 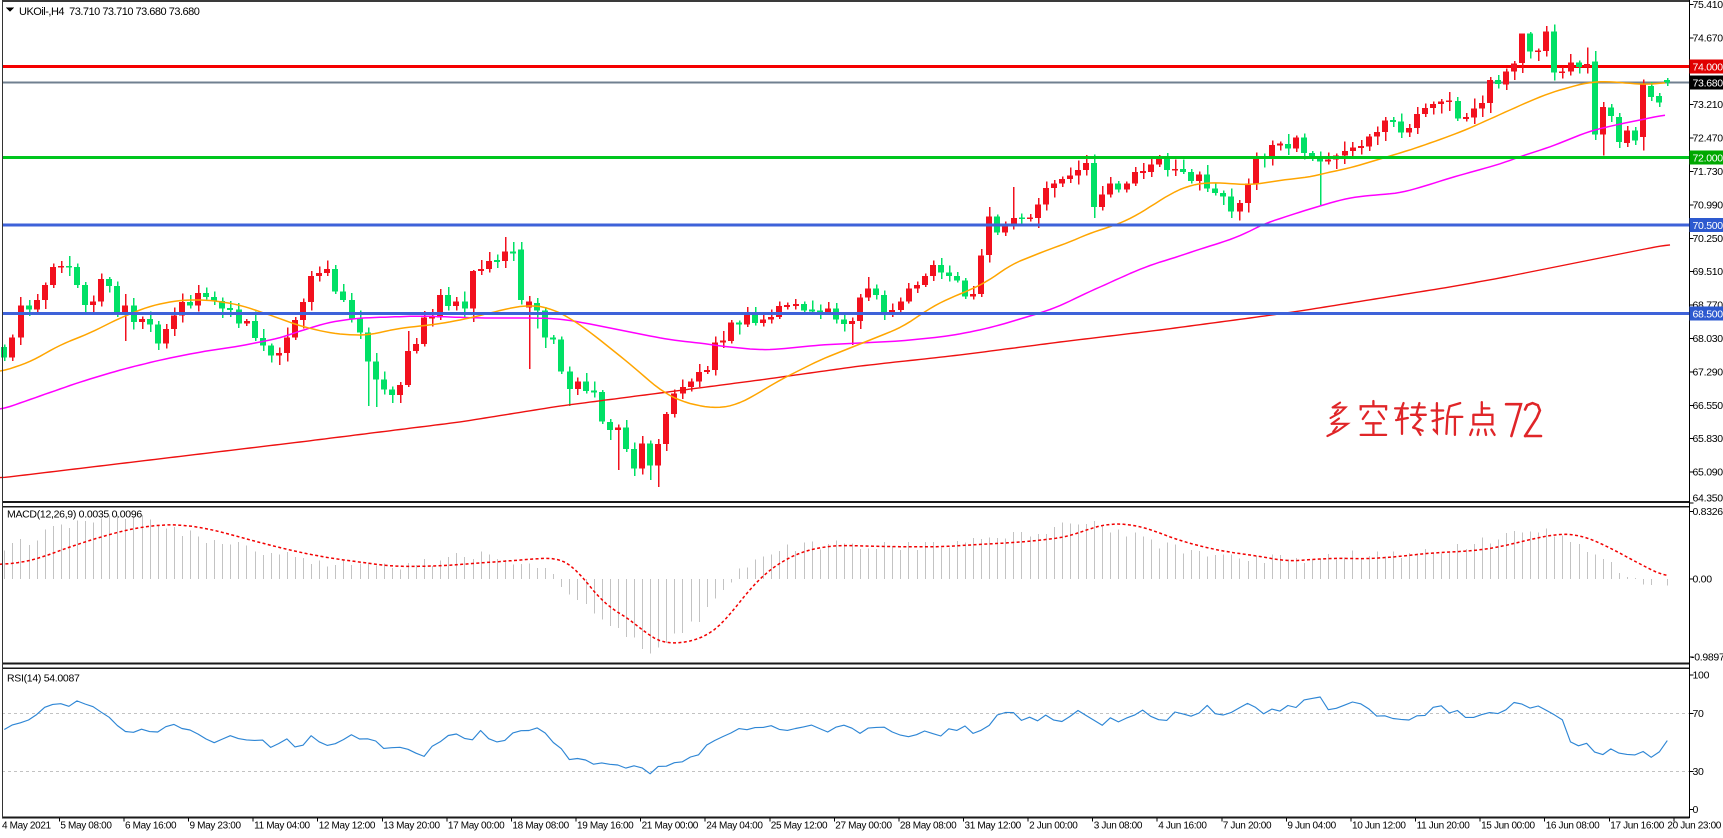 What do you see at coordinates (799, 826) in the screenshot?
I see `svg-text: 25 May 12:00` at bounding box center [799, 826].